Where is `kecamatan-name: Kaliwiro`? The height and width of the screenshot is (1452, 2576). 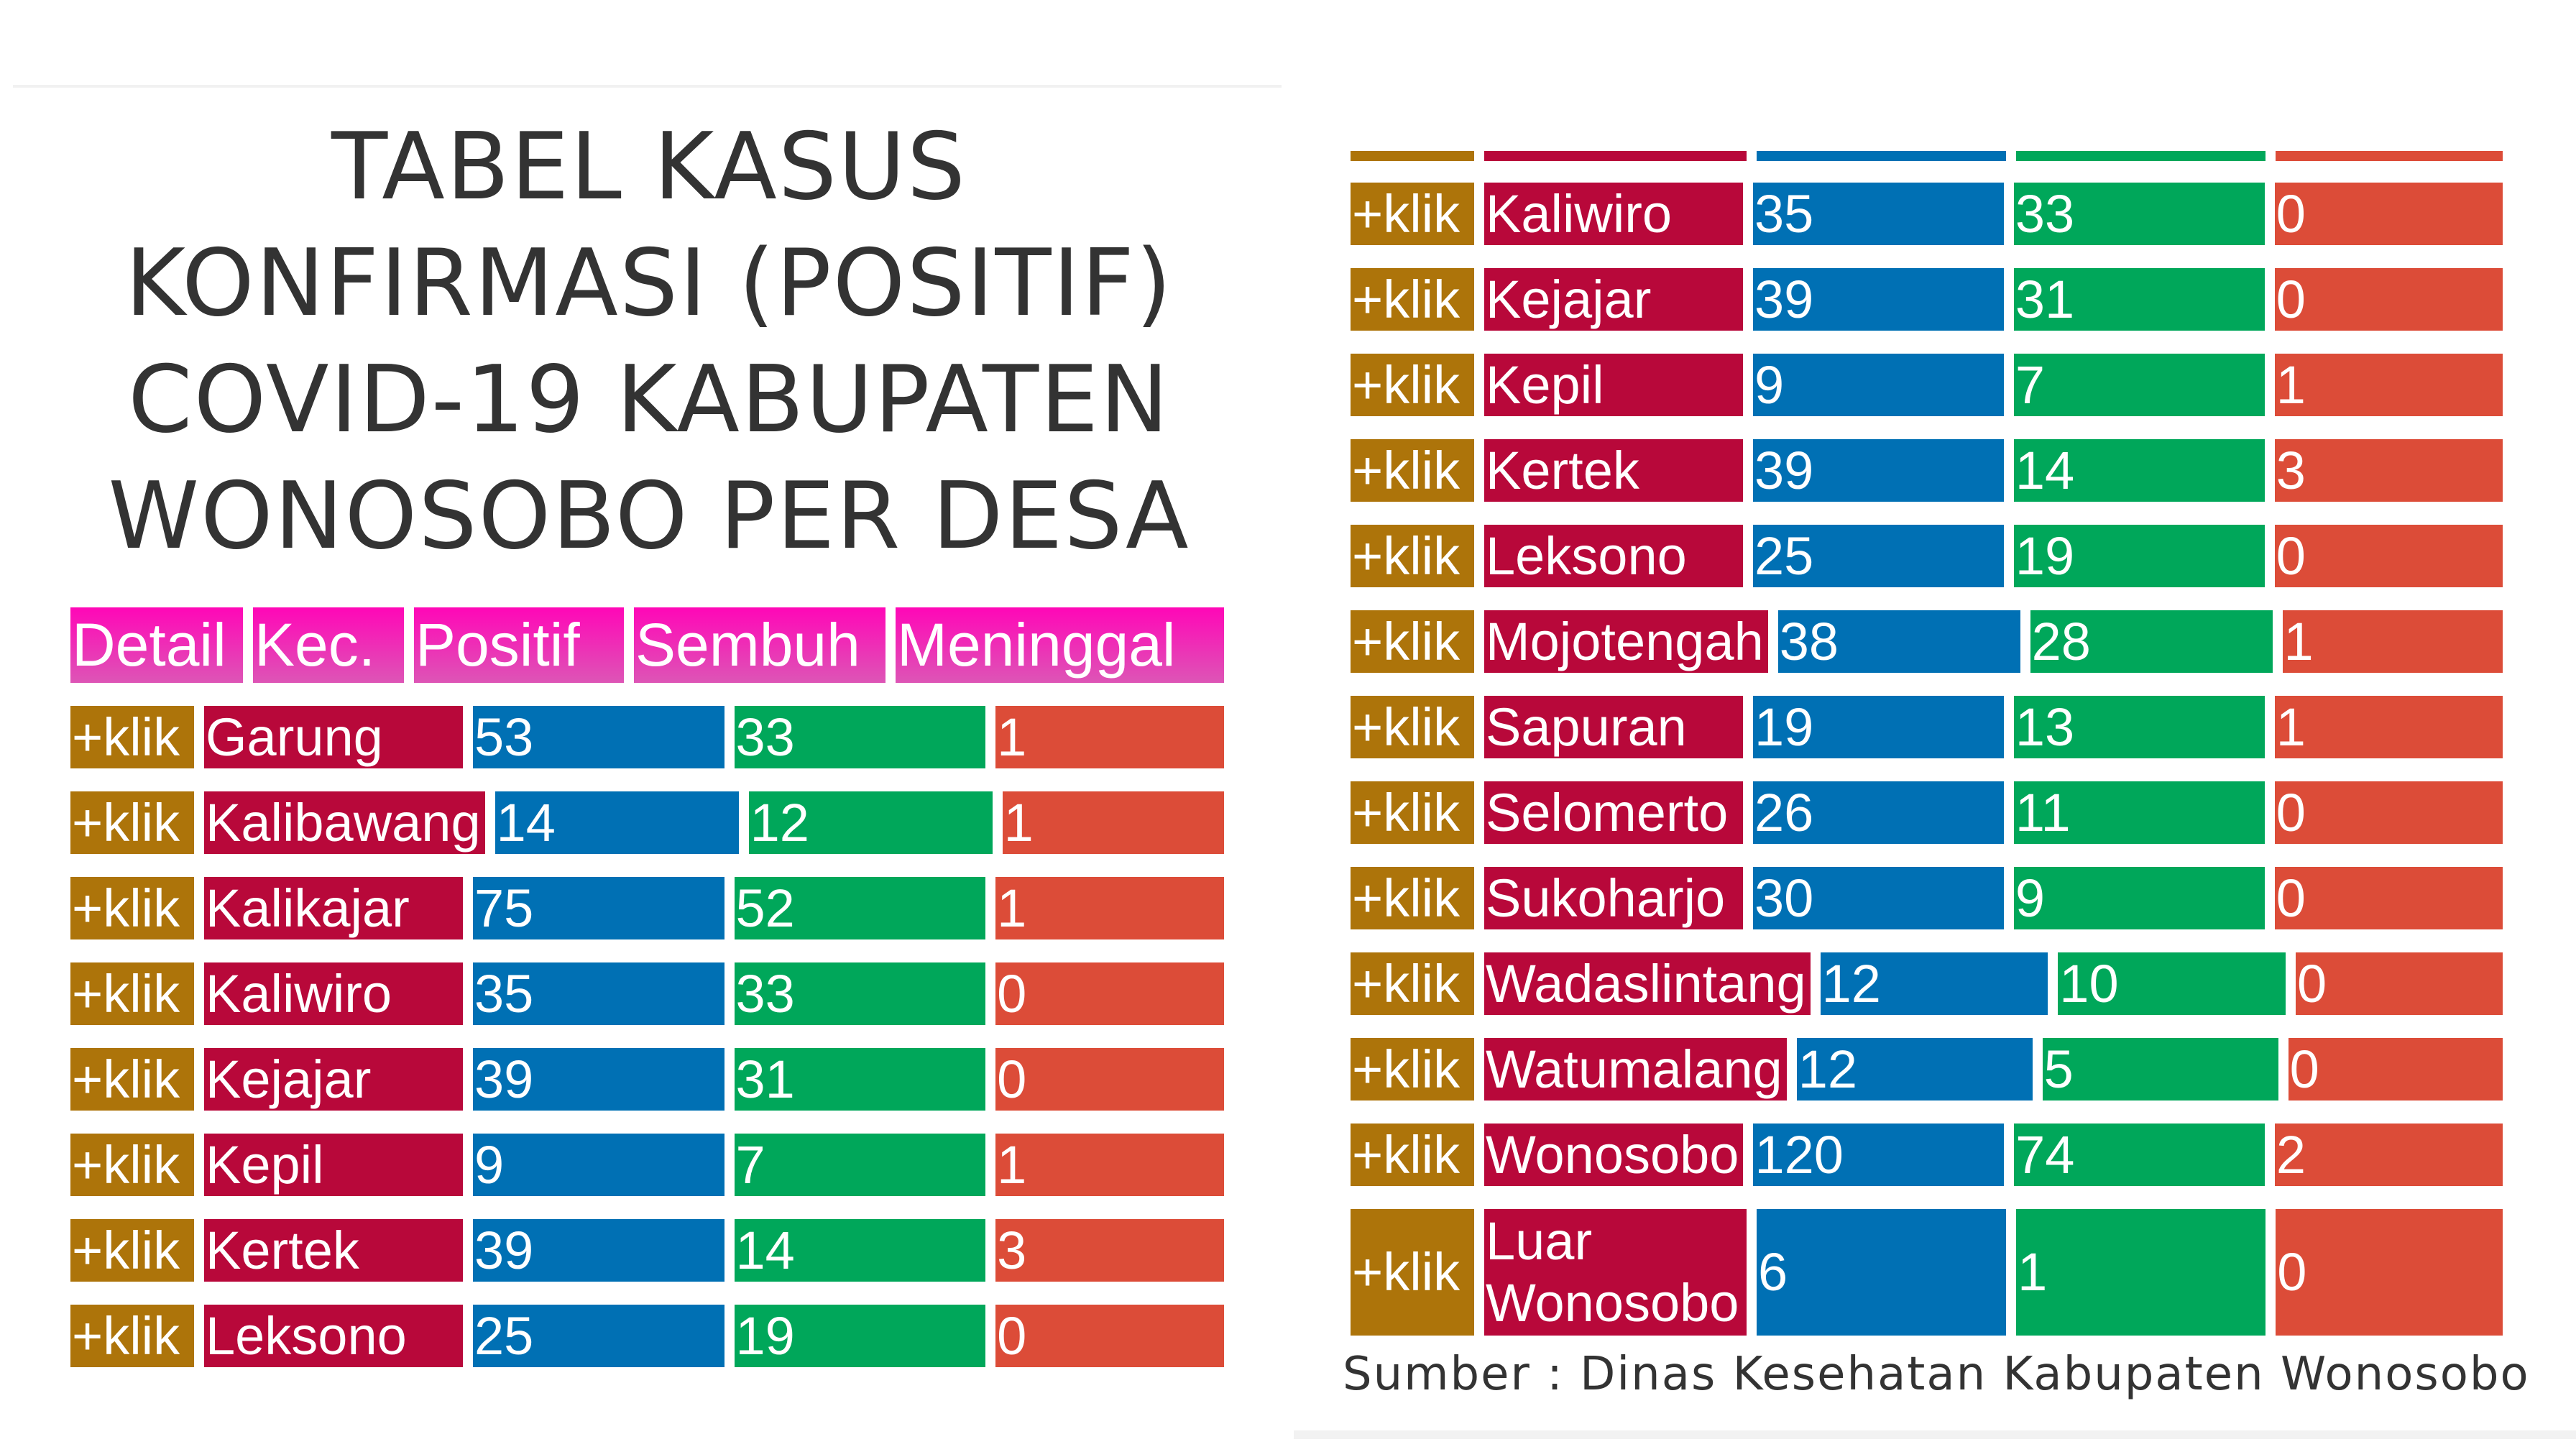
kecamatan-name: Kaliwiro is located at coordinates (1613, 214).